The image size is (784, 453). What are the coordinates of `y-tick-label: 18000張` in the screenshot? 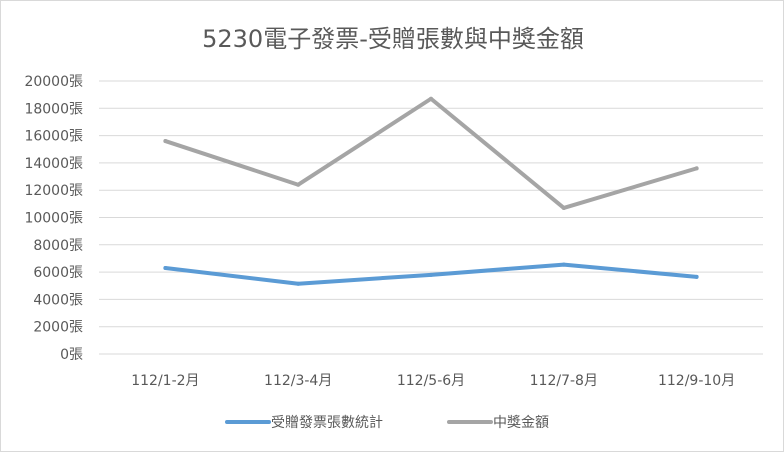 It's located at (53, 109).